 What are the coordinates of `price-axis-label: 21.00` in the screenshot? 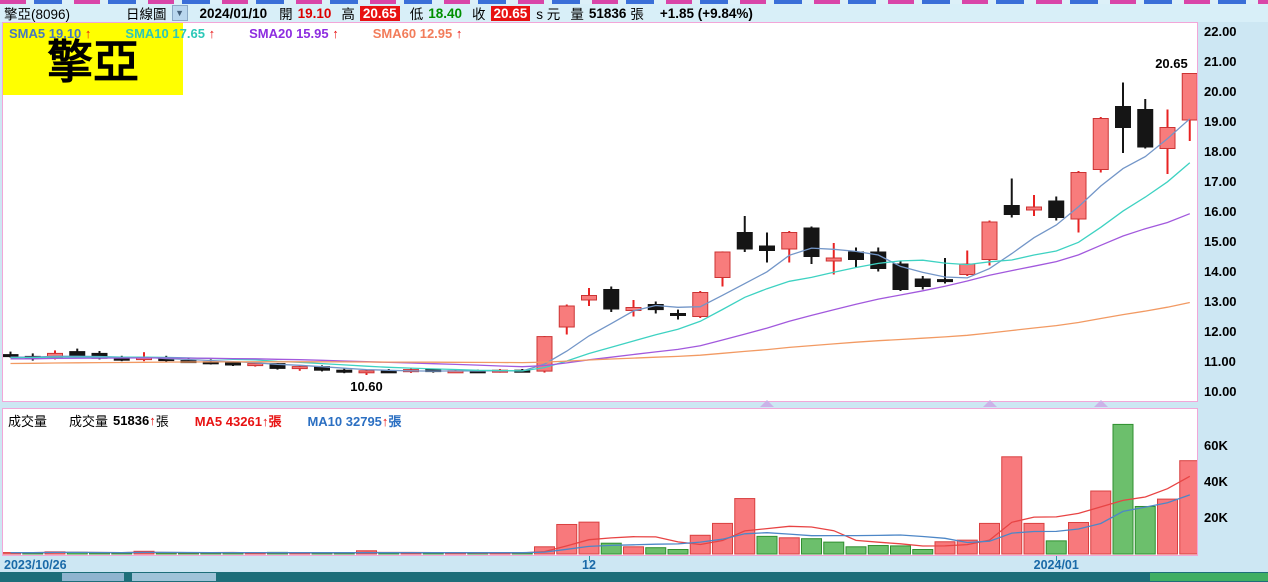 It's located at (1220, 61).